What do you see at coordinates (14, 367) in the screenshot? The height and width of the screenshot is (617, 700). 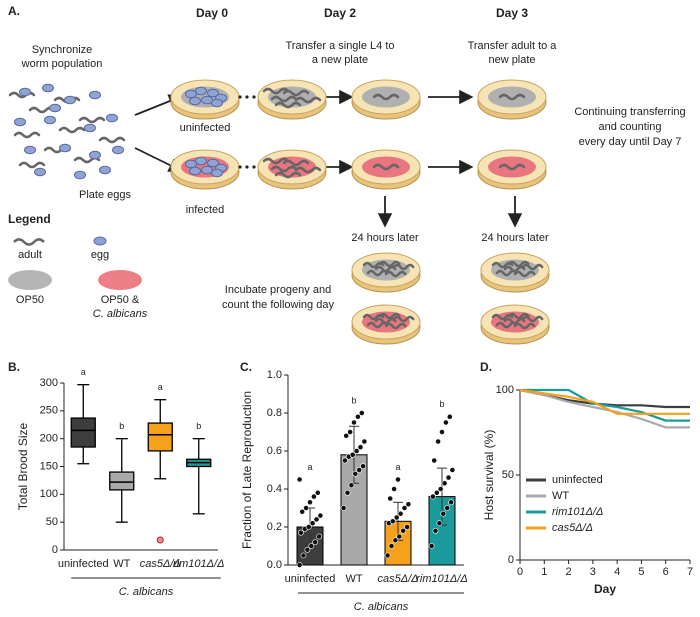 I see `panel-label: B.` at bounding box center [14, 367].